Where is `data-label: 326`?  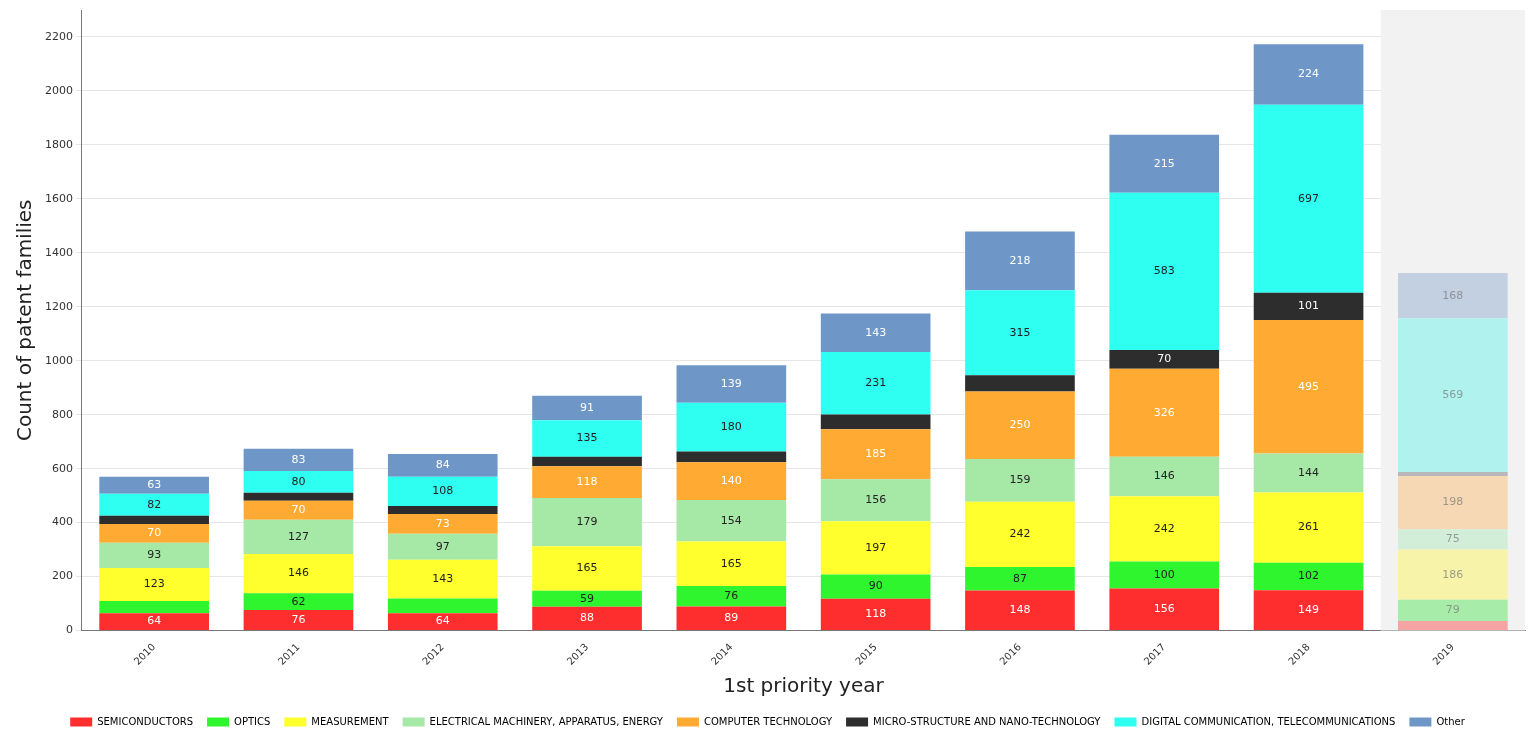
data-label: 326 is located at coordinates (1164, 412).